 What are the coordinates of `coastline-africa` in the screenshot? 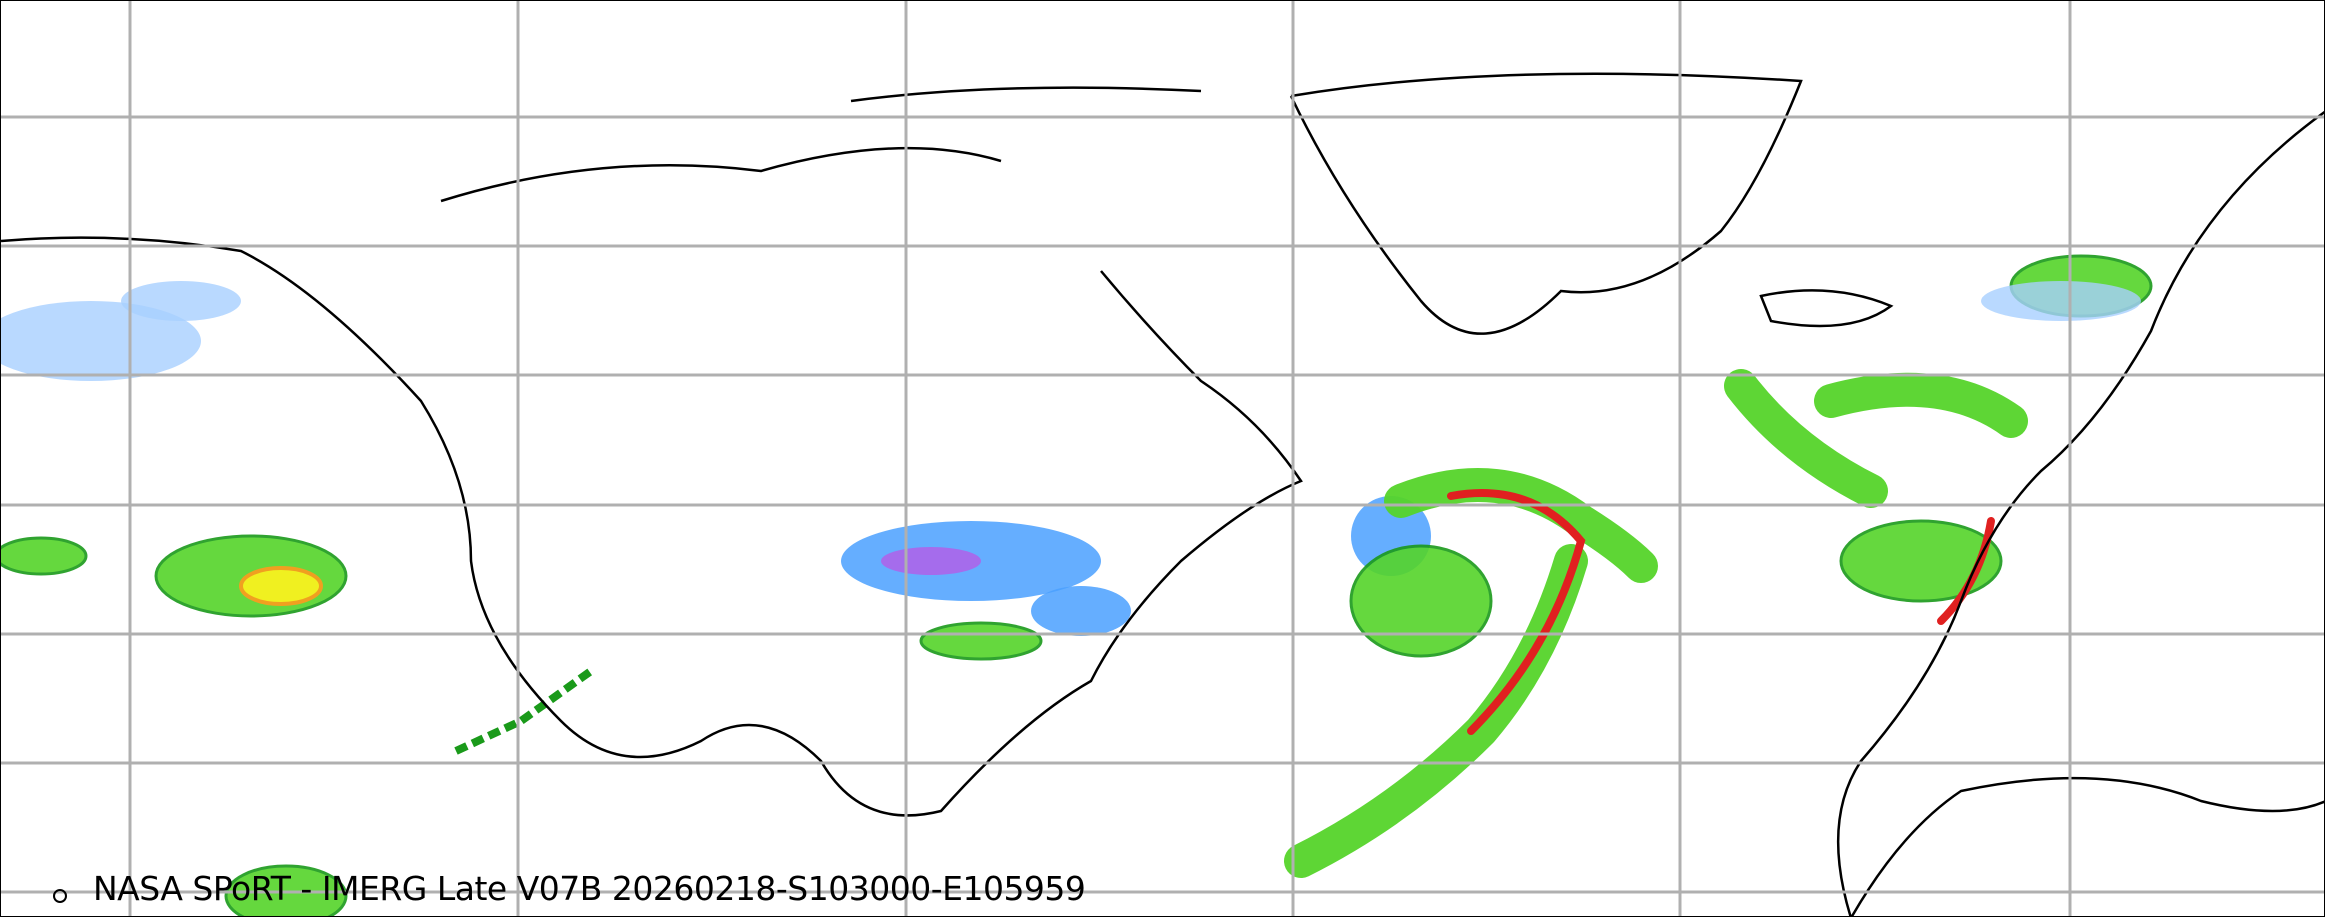 It's located at (2087, 846).